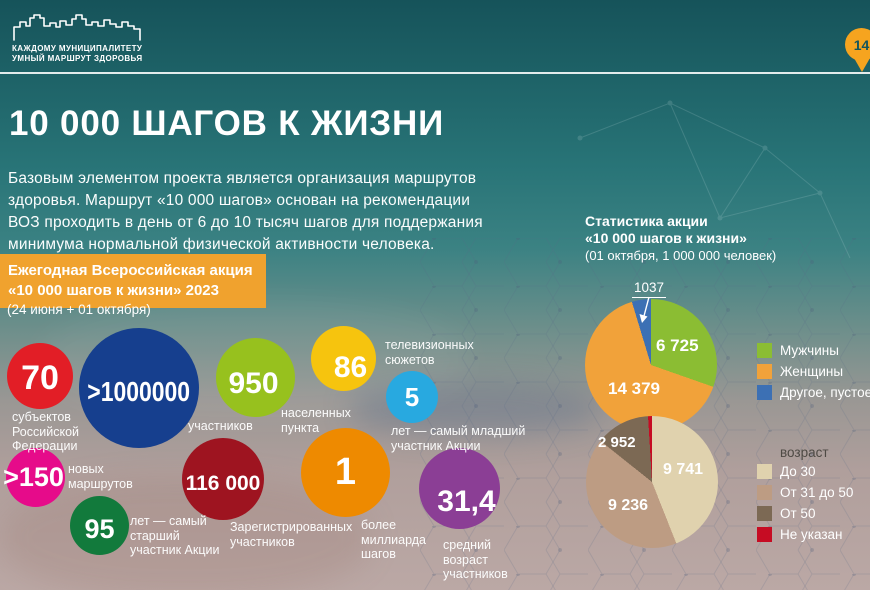 This screenshot has width=870, height=590. I want to click on stat-value: 116 000, so click(223, 483).